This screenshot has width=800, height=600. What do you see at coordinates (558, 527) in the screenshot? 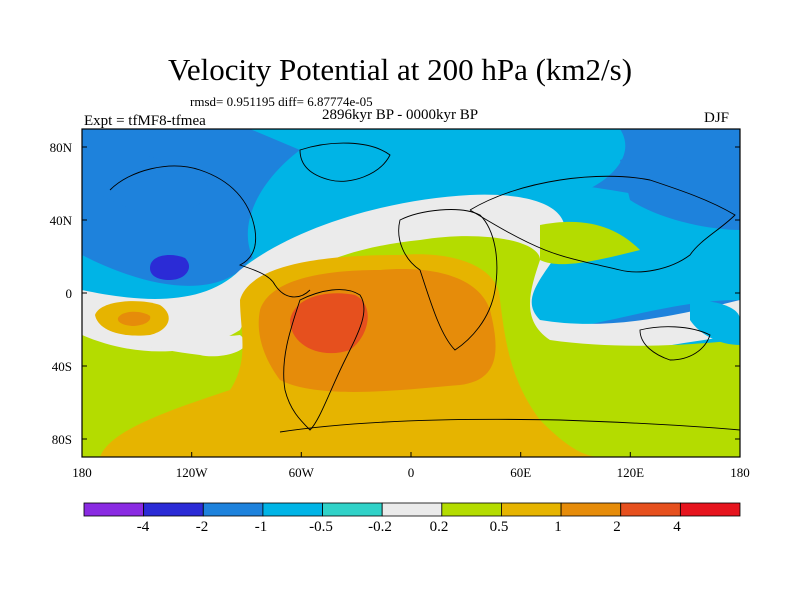
I see `colorbar-label: 1` at bounding box center [558, 527].